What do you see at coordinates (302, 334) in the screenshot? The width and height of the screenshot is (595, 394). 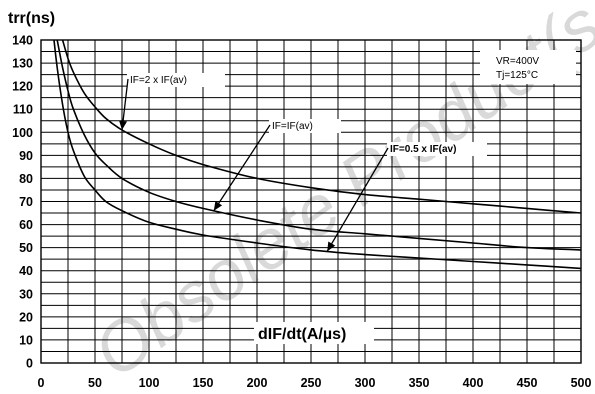 I see `x-axis-label: dIF/dt(A/µs)` at bounding box center [302, 334].